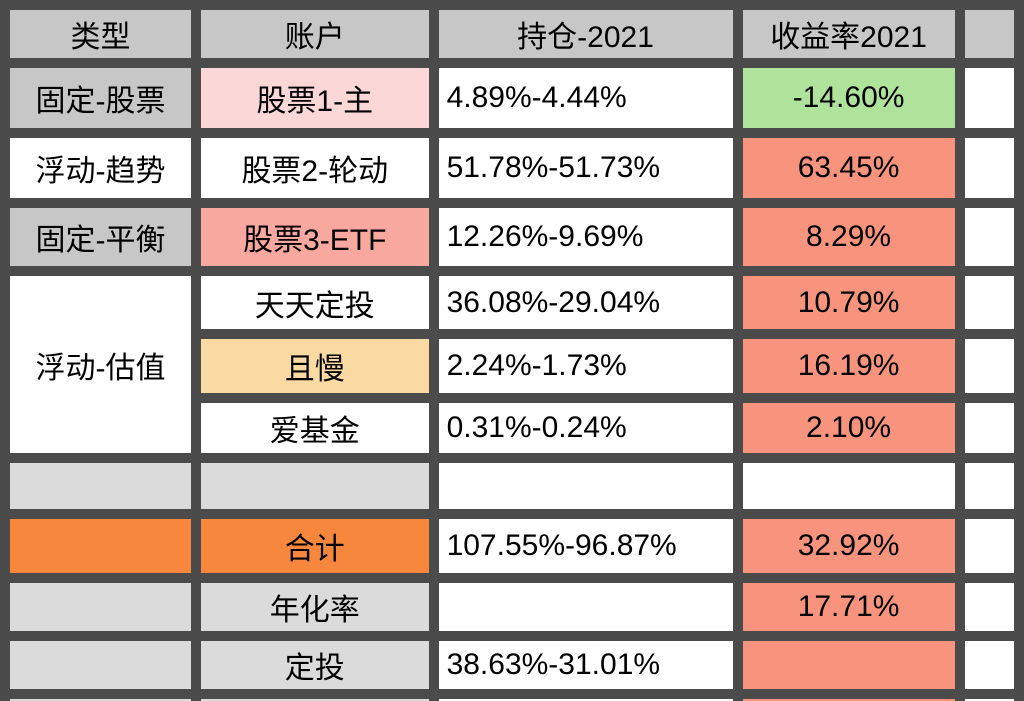  What do you see at coordinates (100, 364) in the screenshot?
I see `cell-type-float-value-merged: 浮动-估值` at bounding box center [100, 364].